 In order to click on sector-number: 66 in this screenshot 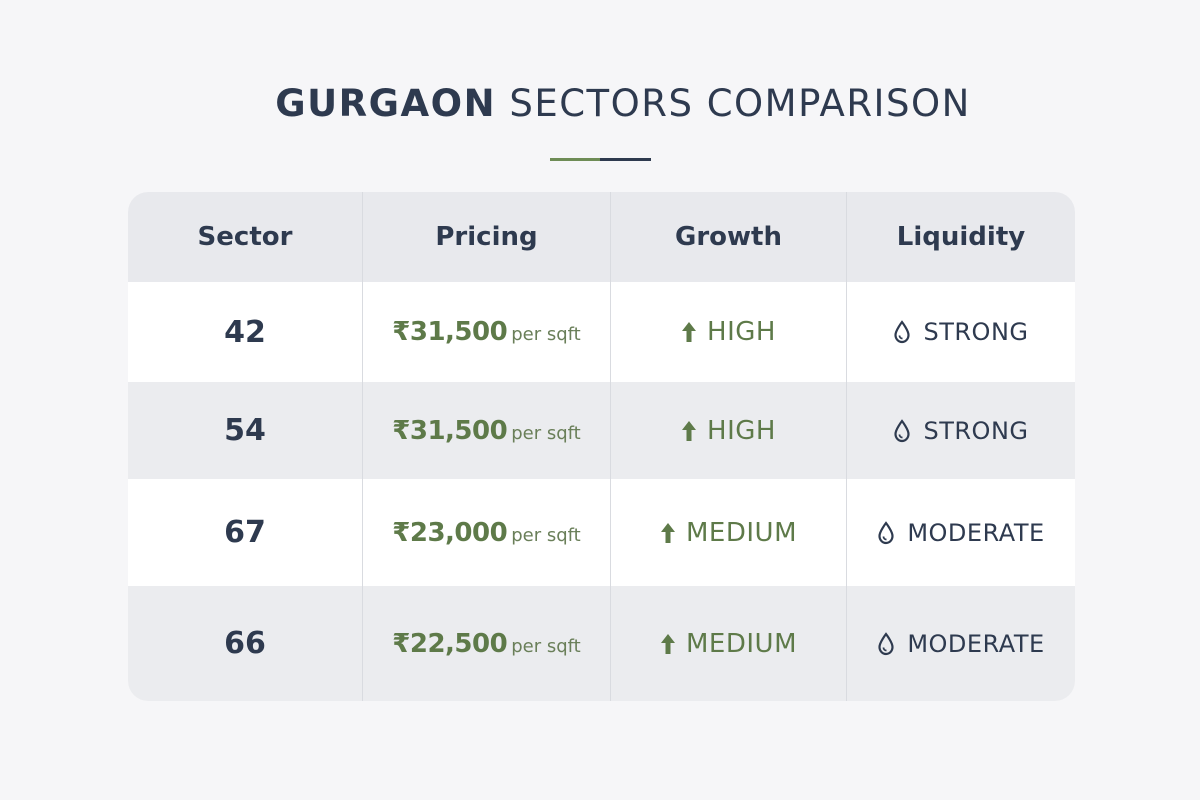, I will do `click(245, 643)`.